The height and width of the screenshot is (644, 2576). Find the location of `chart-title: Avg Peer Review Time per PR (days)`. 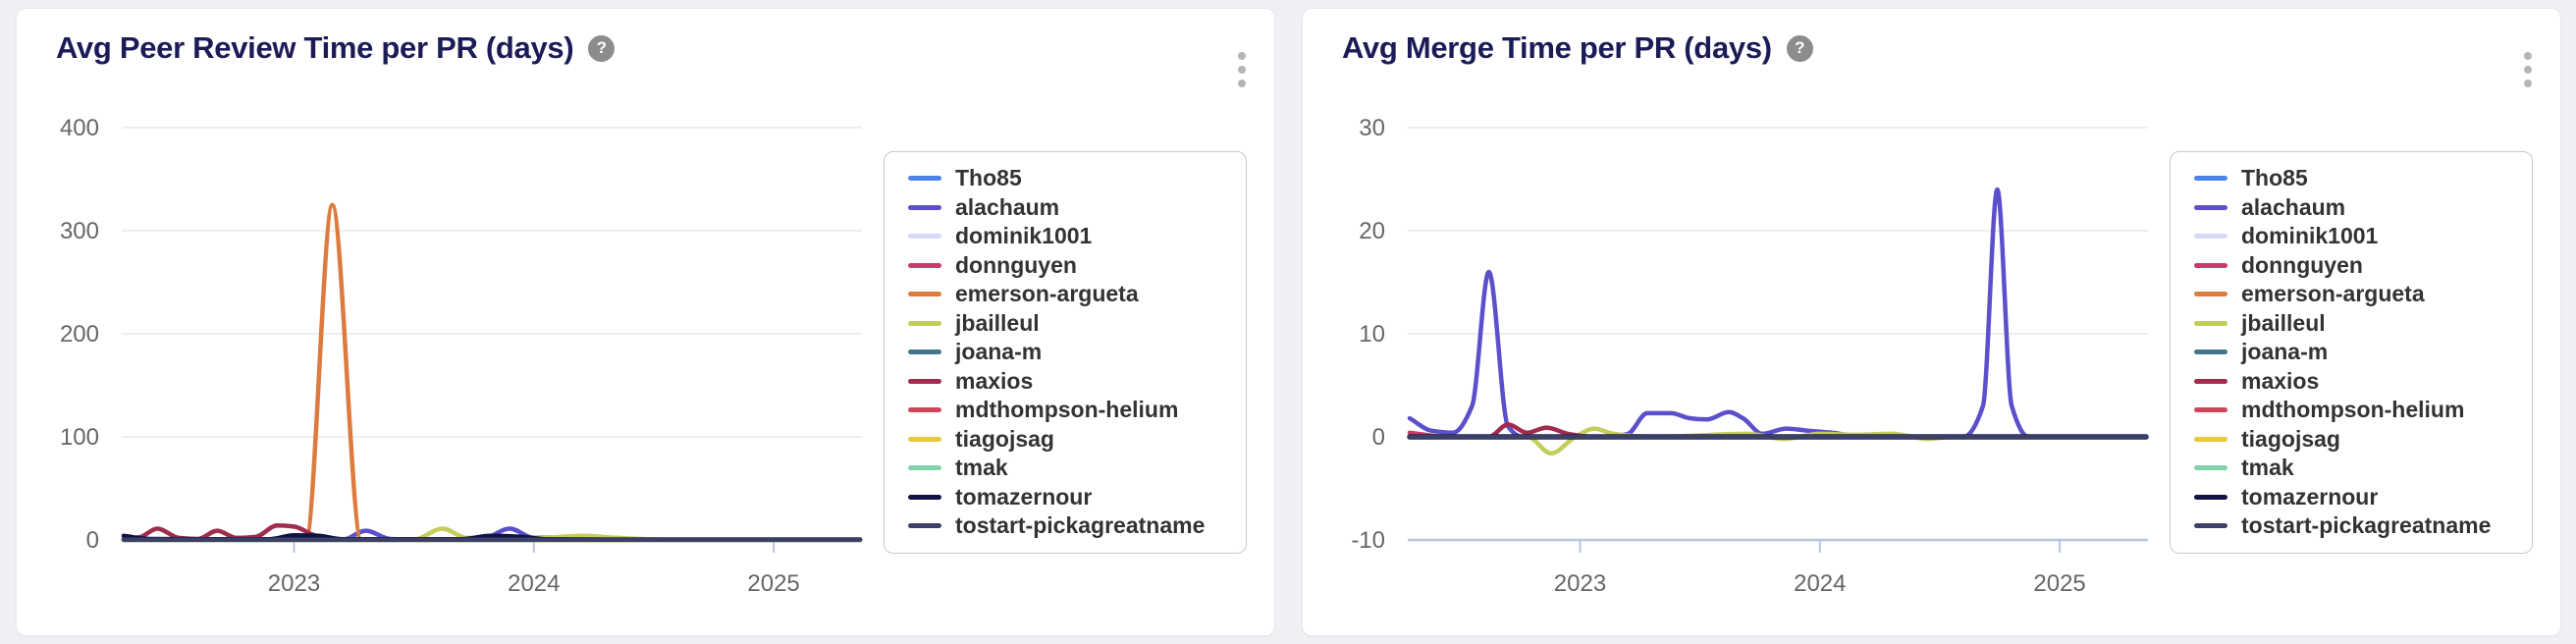

chart-title: Avg Peer Review Time per PR (days) is located at coordinates (315, 47).